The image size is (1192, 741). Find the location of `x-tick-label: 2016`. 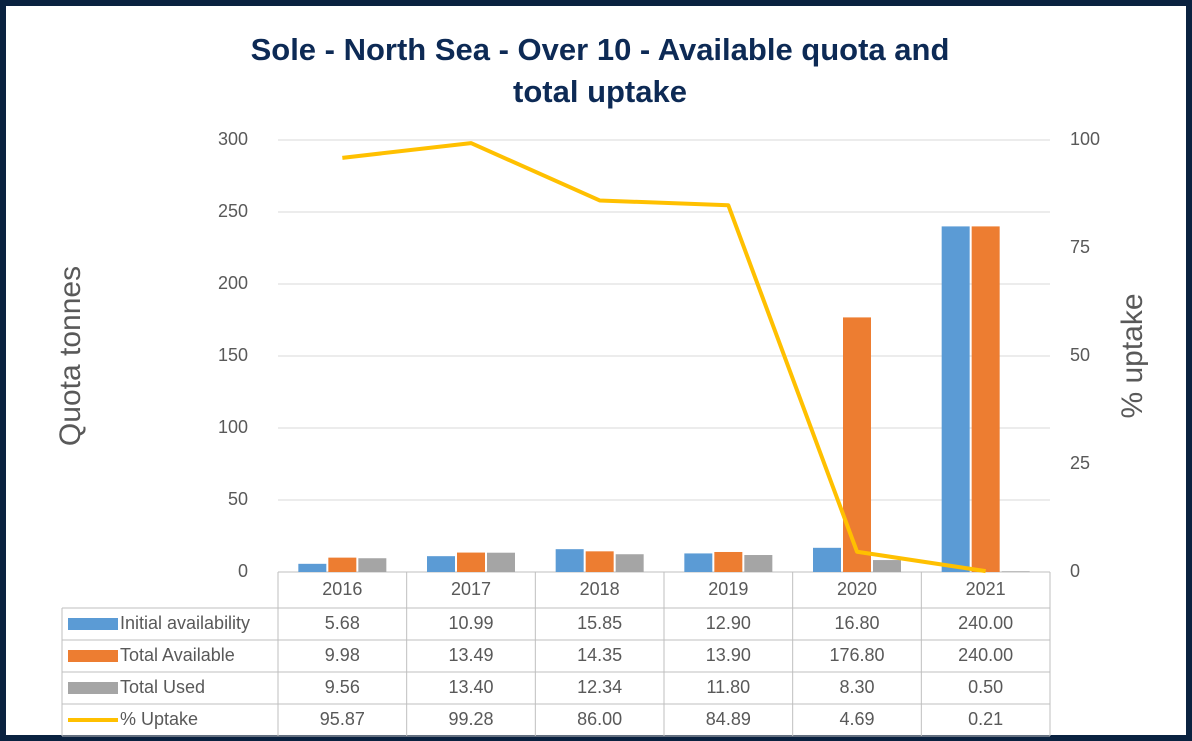

x-tick-label: 2016 is located at coordinates (342, 589).